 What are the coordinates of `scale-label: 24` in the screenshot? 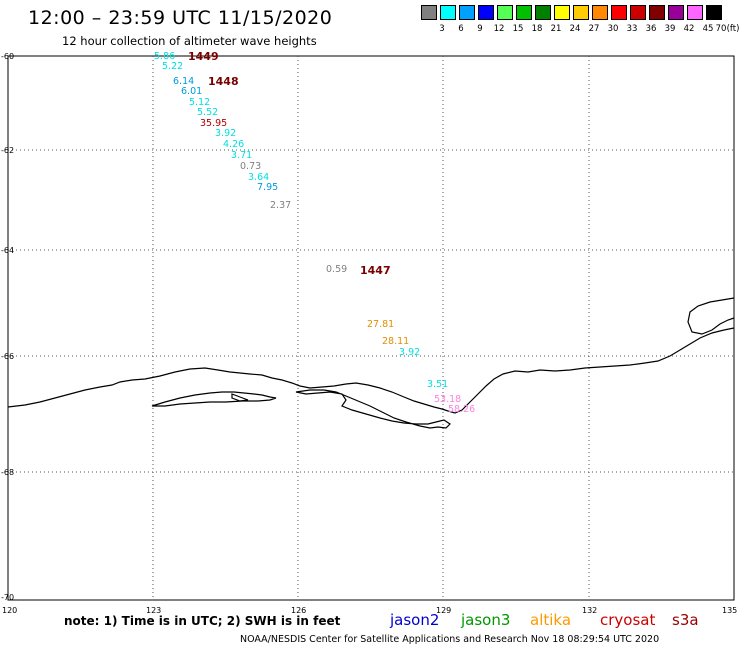 It's located at (575, 29).